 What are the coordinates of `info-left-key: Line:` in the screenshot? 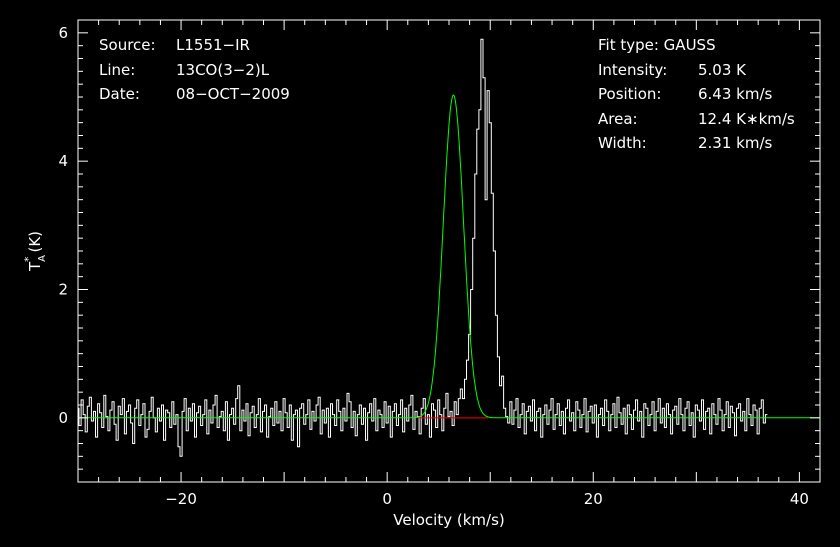 It's located at (117, 70).